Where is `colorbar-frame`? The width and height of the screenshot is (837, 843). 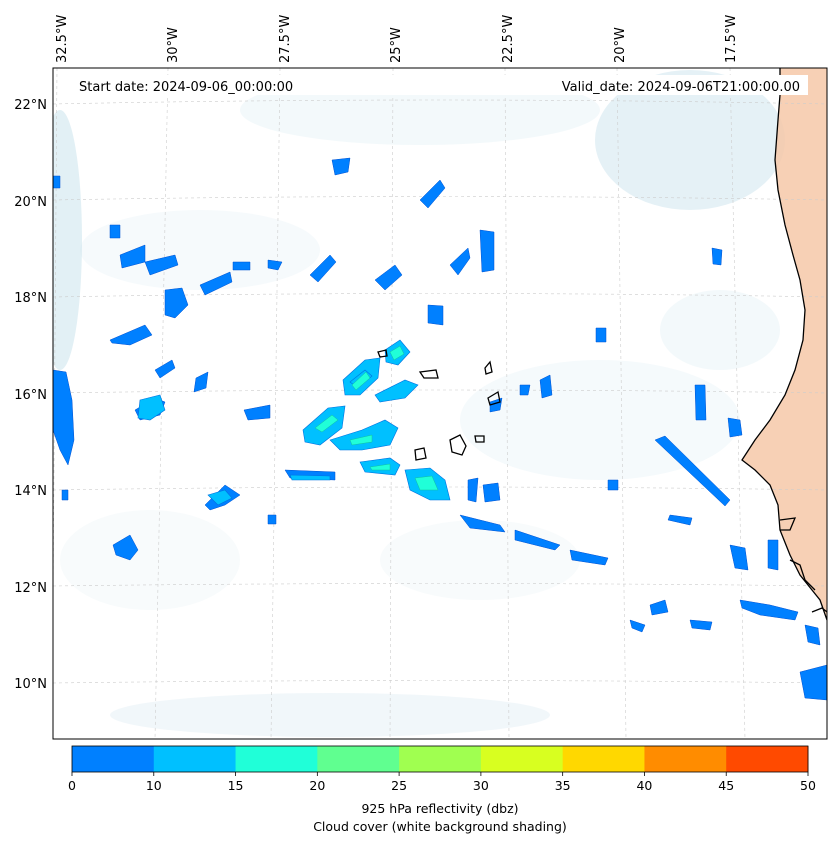
colorbar-frame is located at coordinates (440, 759).